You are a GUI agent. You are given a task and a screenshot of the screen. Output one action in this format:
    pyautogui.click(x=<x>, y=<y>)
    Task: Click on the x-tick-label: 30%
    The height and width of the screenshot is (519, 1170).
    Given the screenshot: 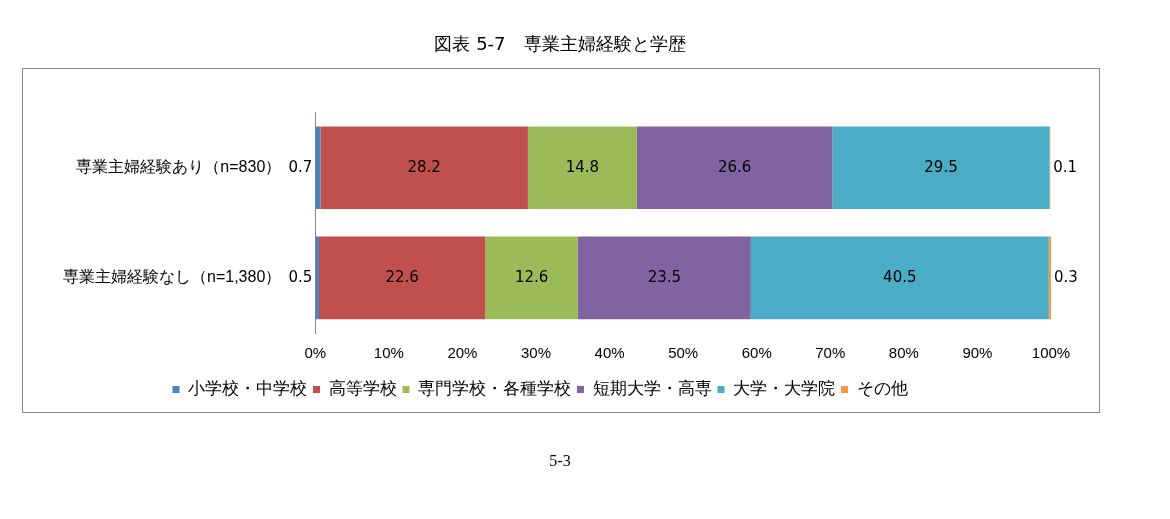 What is the action you would take?
    pyautogui.click(x=536, y=353)
    